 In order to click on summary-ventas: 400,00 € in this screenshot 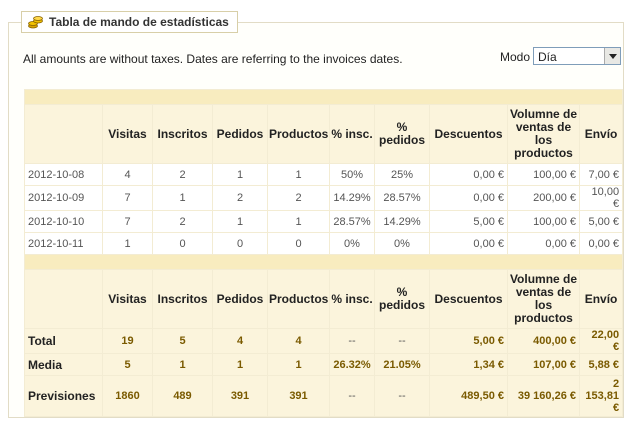, I will do `click(543, 341)`.